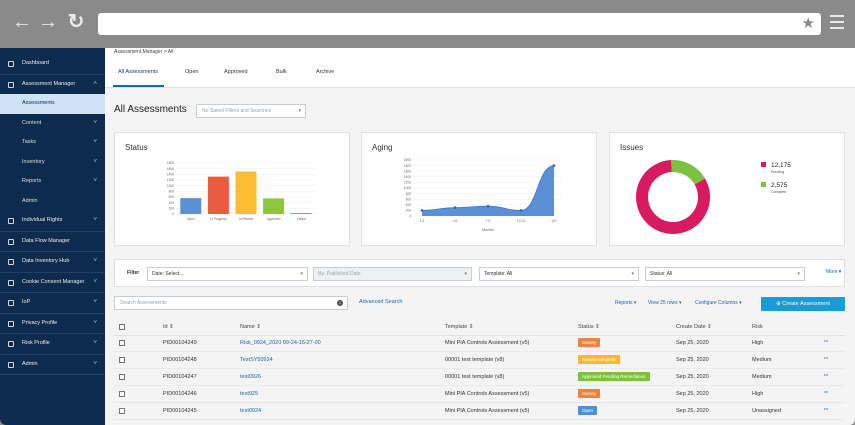 The width and height of the screenshot is (855, 425). Describe the element at coordinates (52, 104) in the screenshot. I see `sidebar-item-assessments: Assessments` at that location.